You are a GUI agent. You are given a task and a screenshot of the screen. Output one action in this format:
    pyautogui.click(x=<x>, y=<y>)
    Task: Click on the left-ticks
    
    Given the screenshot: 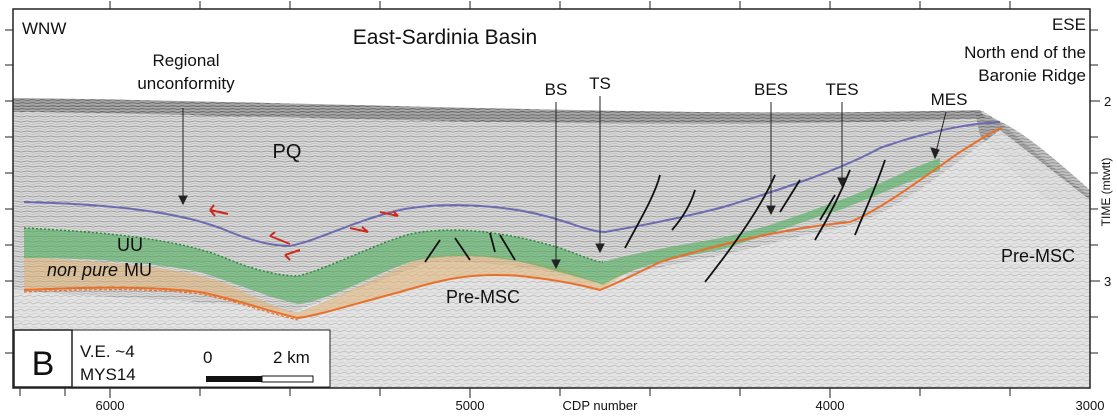 What is the action you would take?
    pyautogui.click(x=9, y=191)
    